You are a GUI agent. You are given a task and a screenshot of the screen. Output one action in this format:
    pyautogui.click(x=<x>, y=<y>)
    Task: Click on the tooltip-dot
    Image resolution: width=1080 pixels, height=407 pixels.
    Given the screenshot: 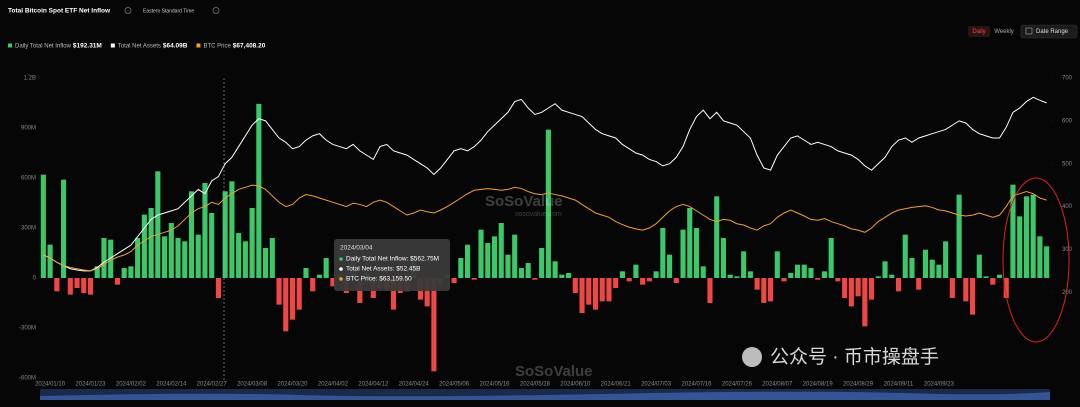 What is the action you would take?
    pyautogui.click(x=341, y=269)
    